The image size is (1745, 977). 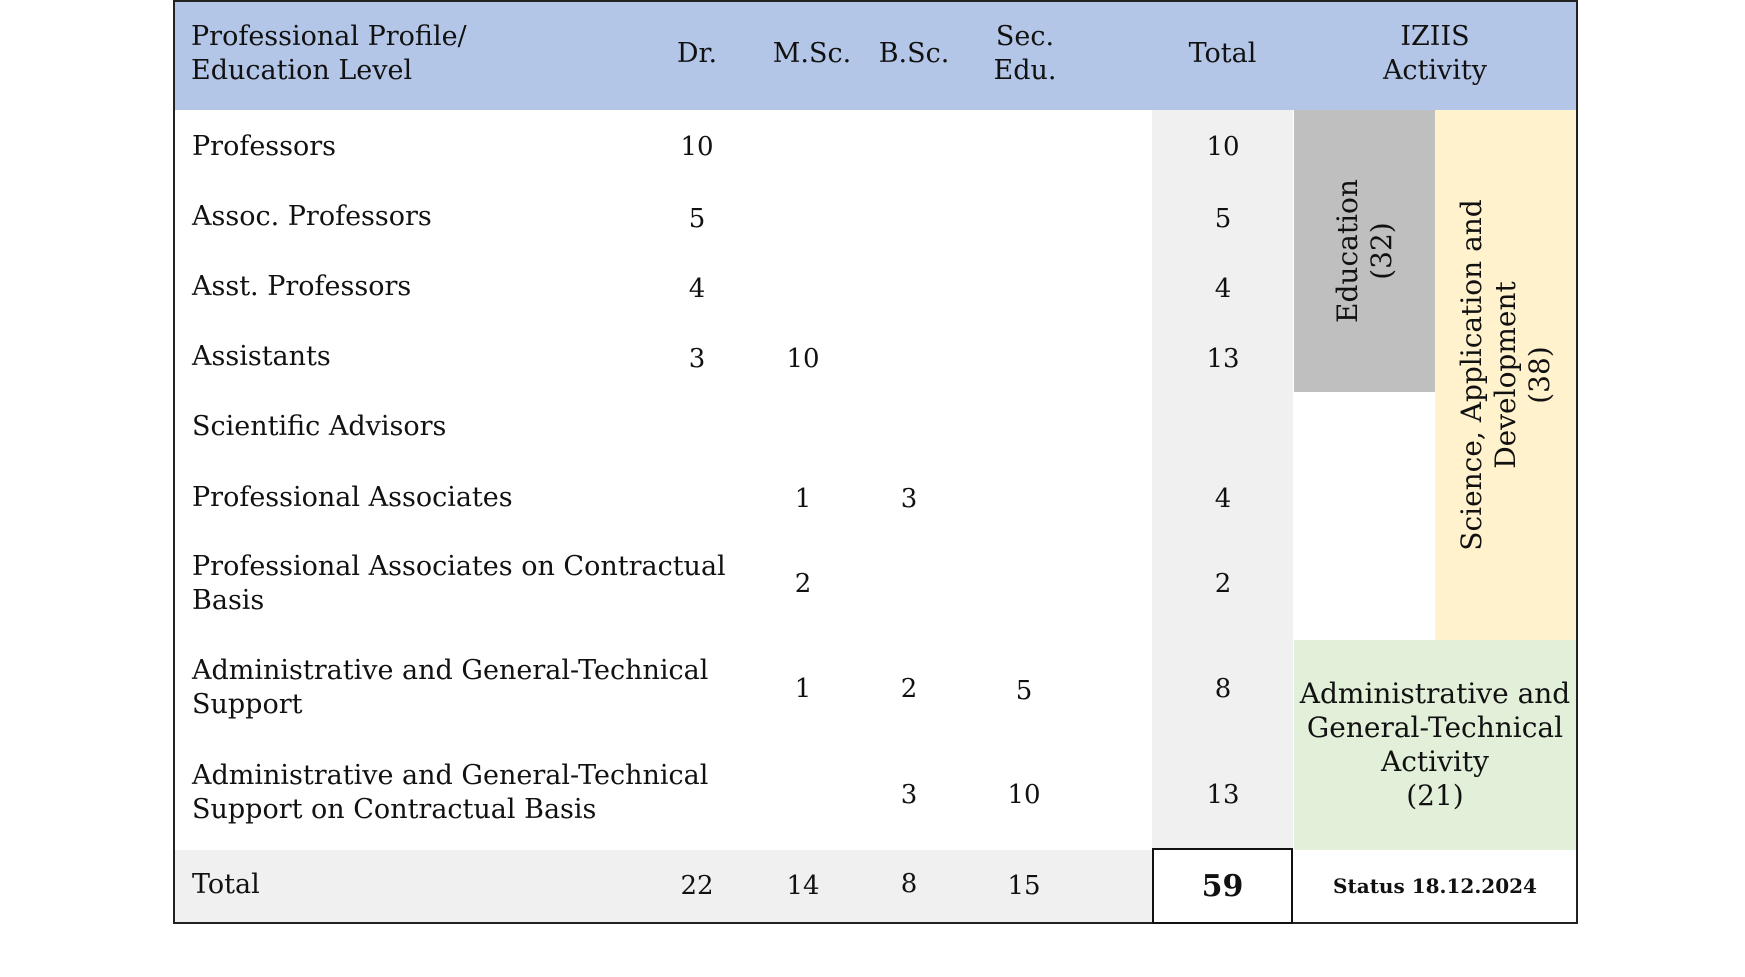 I want to click on row-label-line1: Professors, so click(x=264, y=146).